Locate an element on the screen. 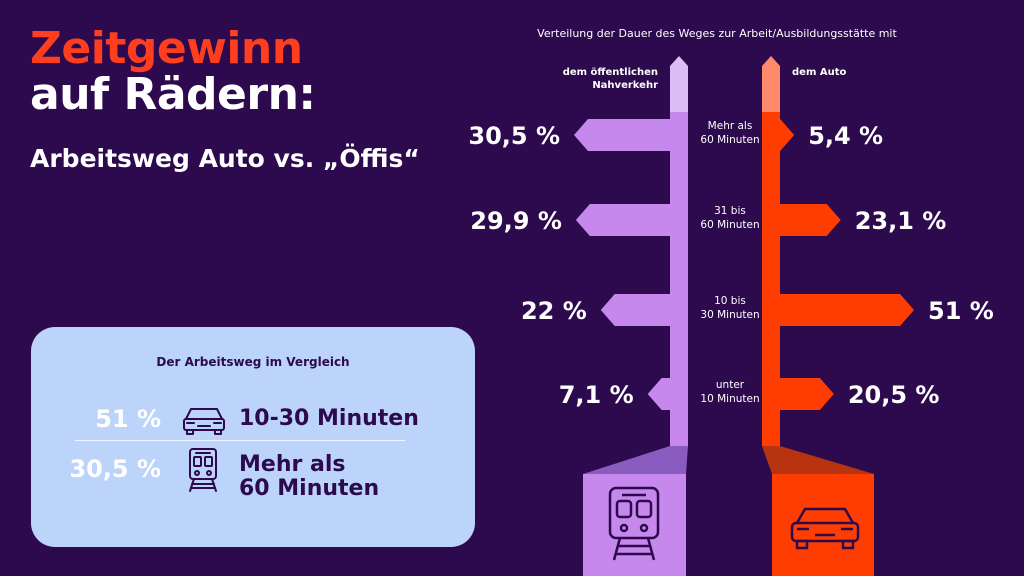  pole-top-car is located at coordinates (771, 84).